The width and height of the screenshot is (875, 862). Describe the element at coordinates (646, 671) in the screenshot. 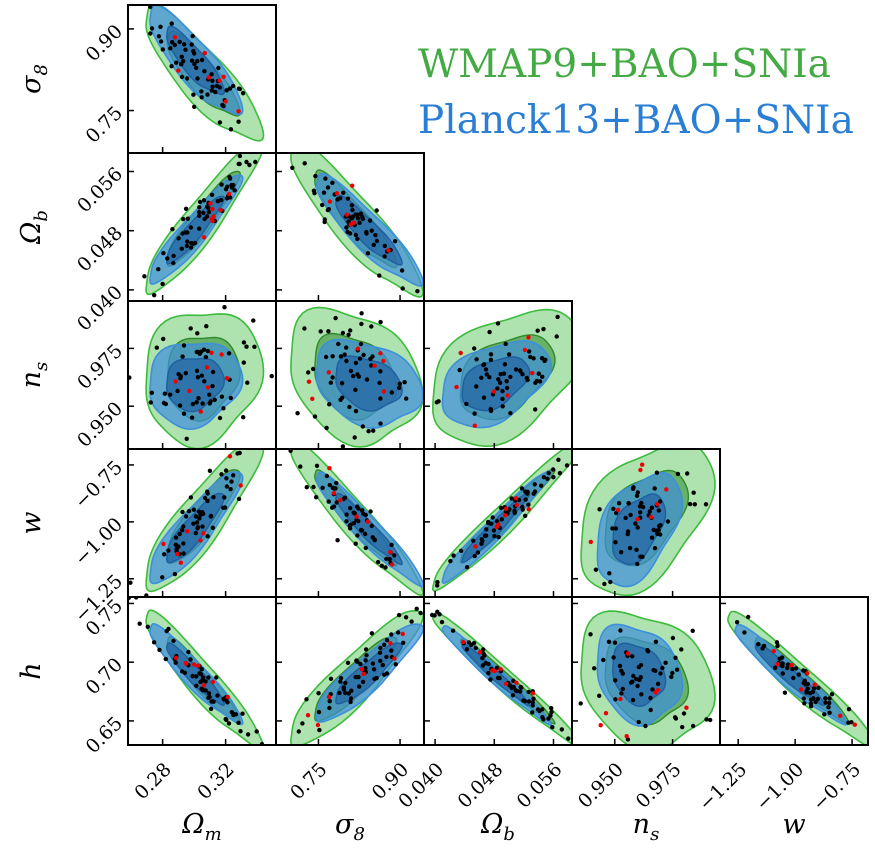

I see `panel-ns-h` at that location.